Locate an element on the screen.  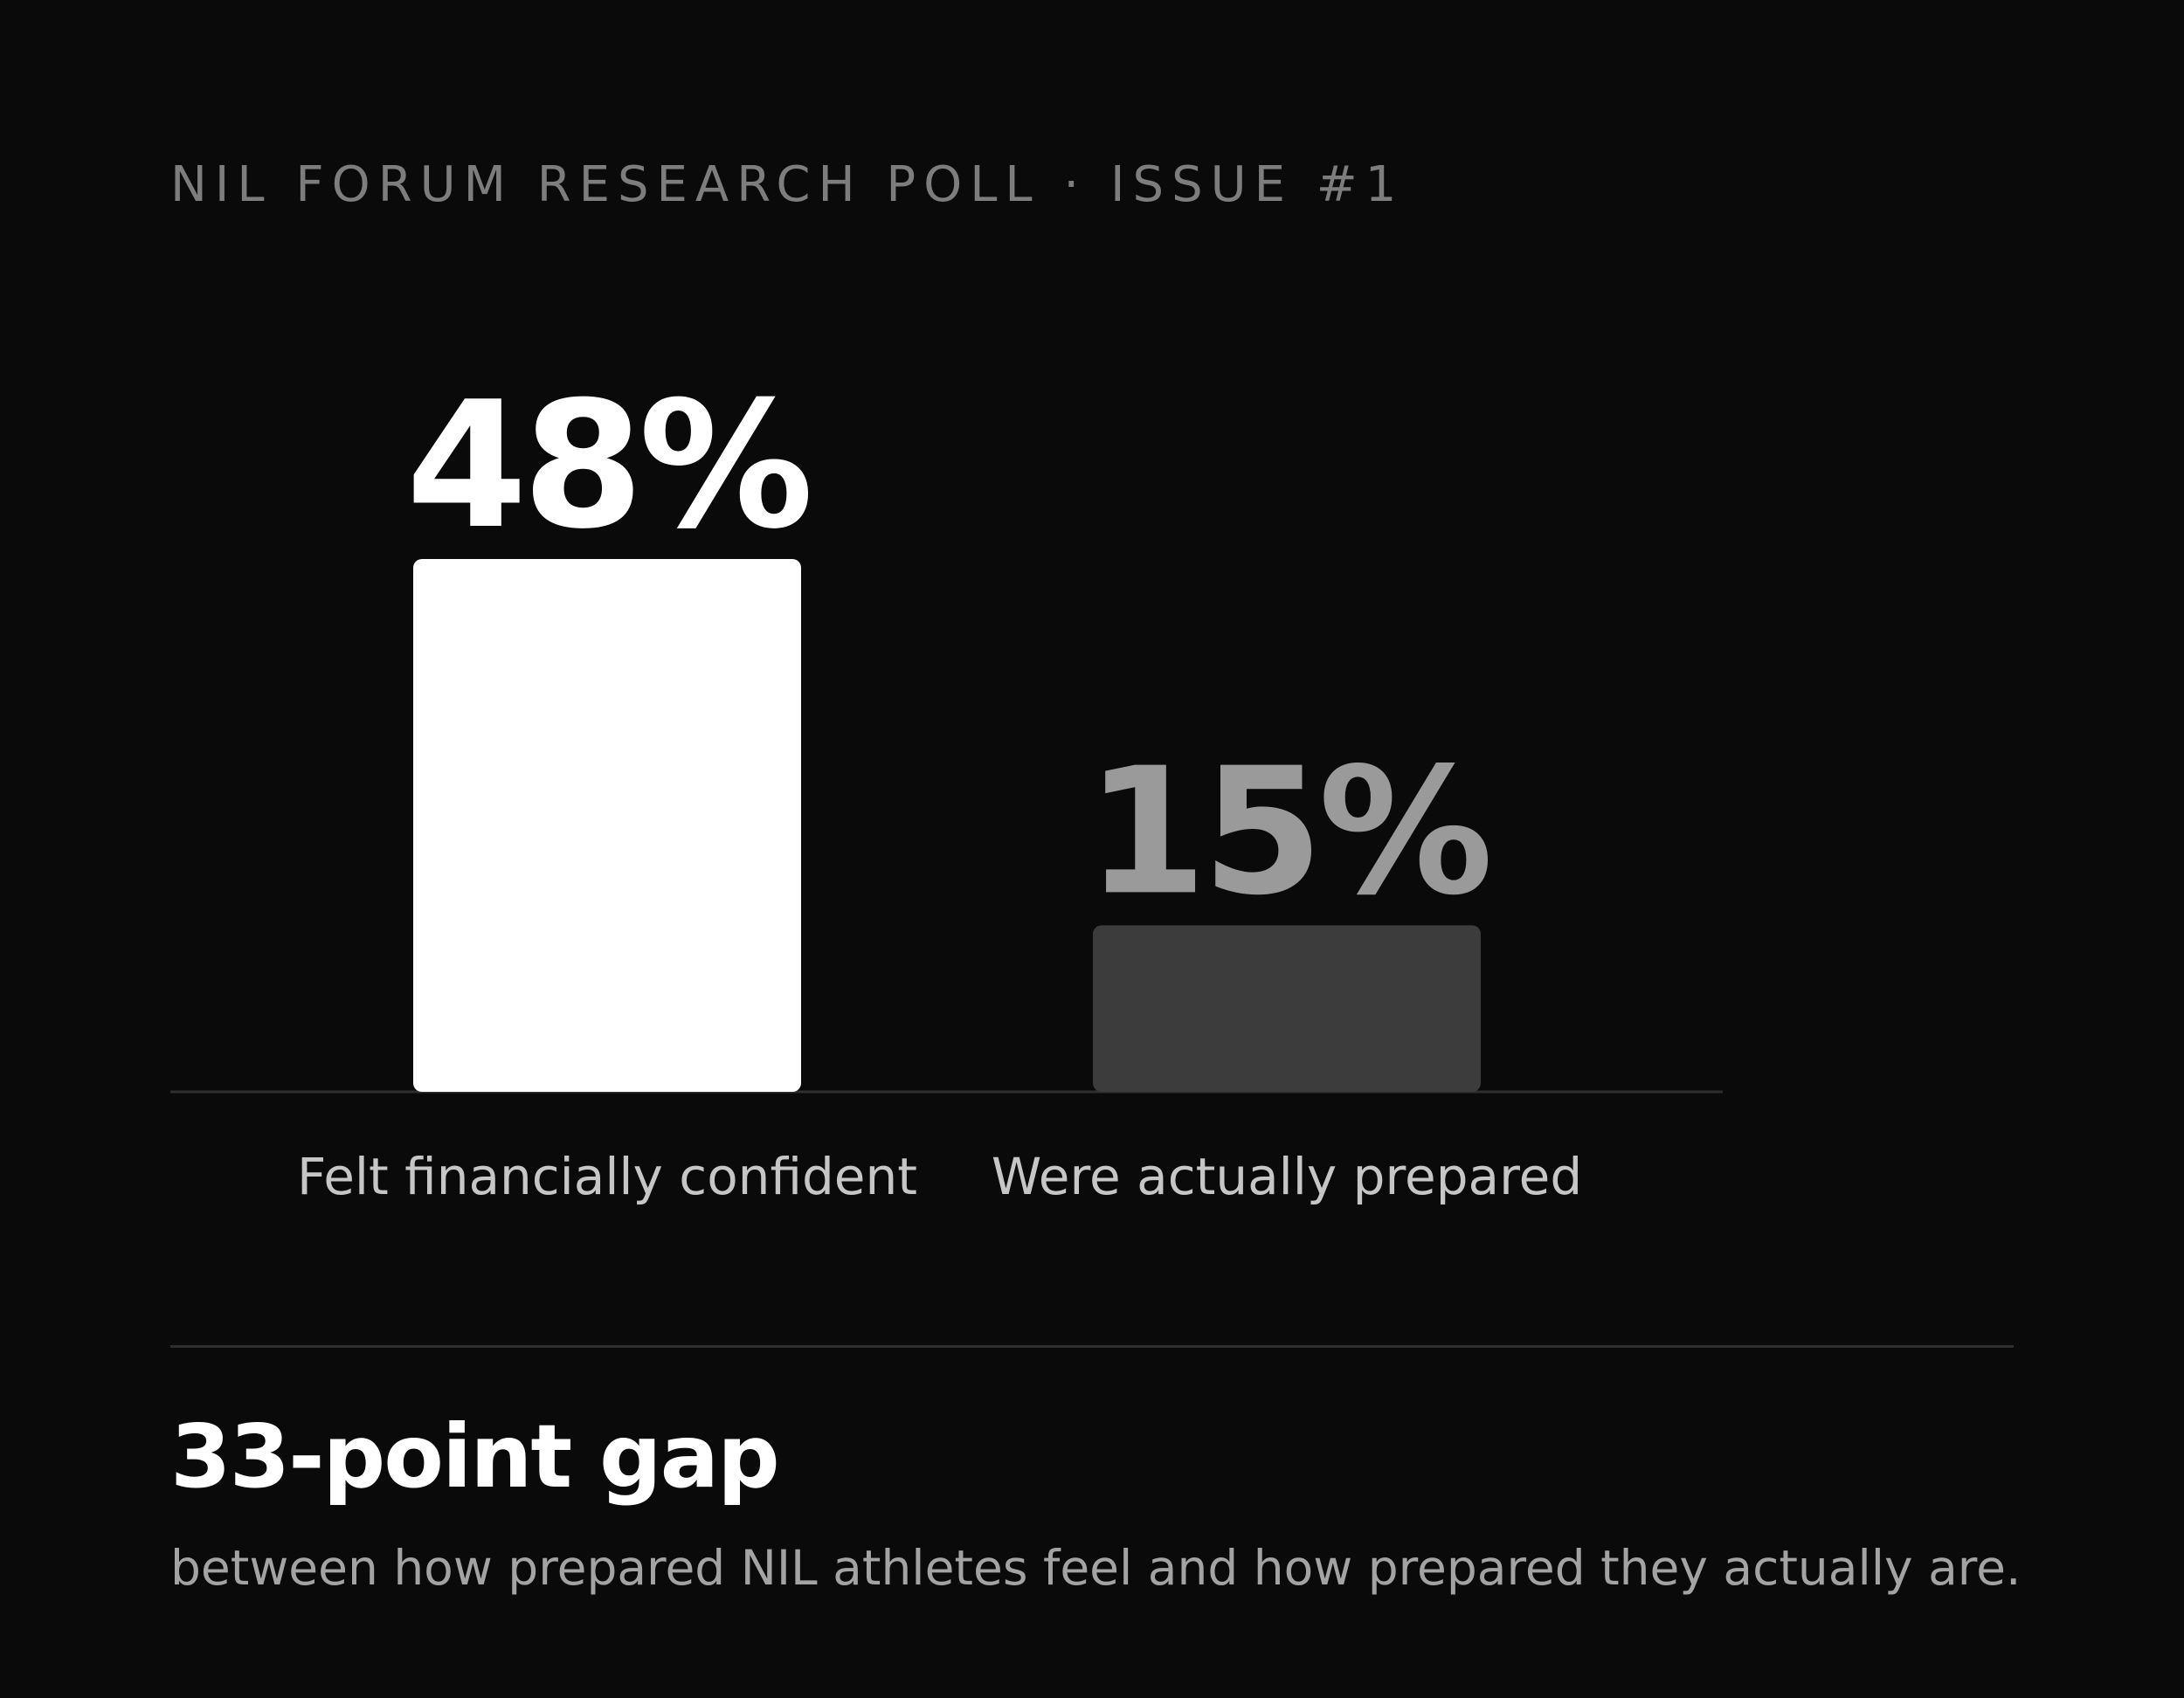
category-label-1: Felt financially confident is located at coordinates (607, 1176).